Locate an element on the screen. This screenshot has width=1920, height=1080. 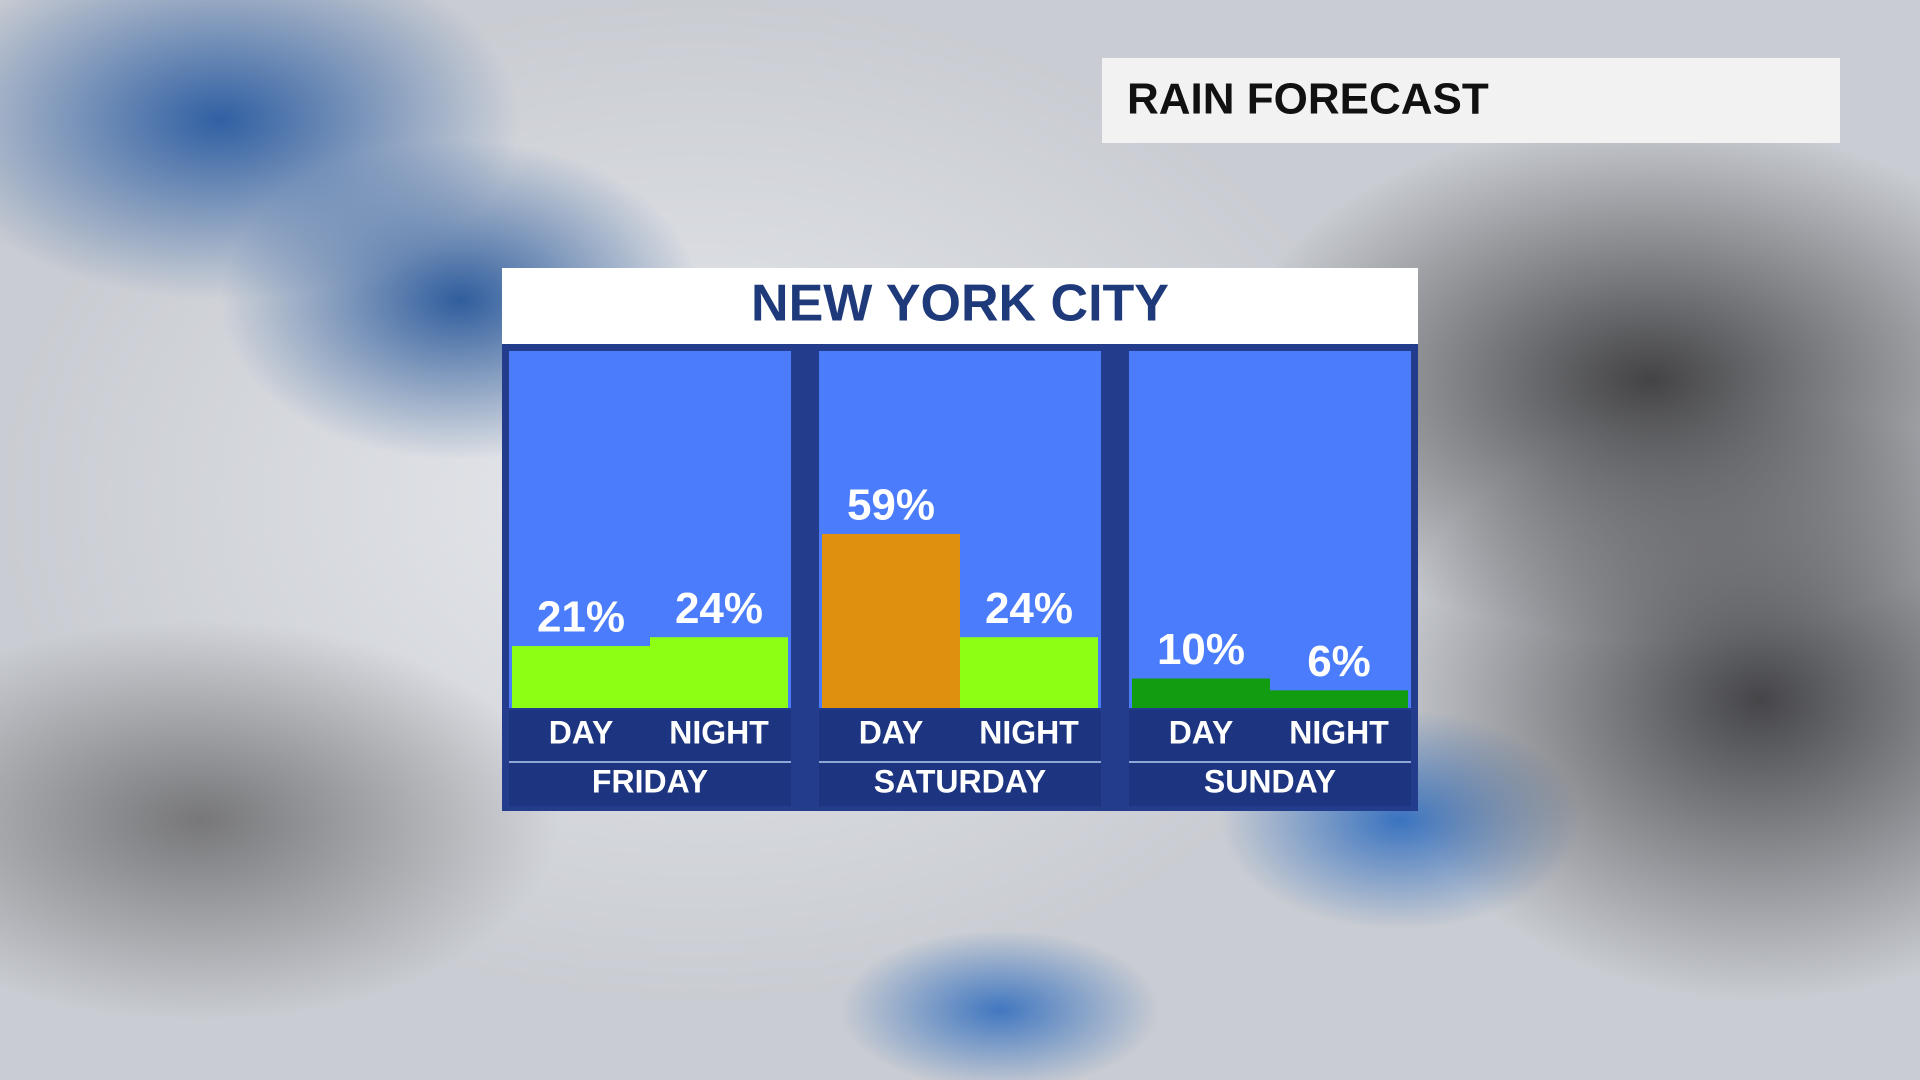
header-box is located at coordinates (1471, 100).